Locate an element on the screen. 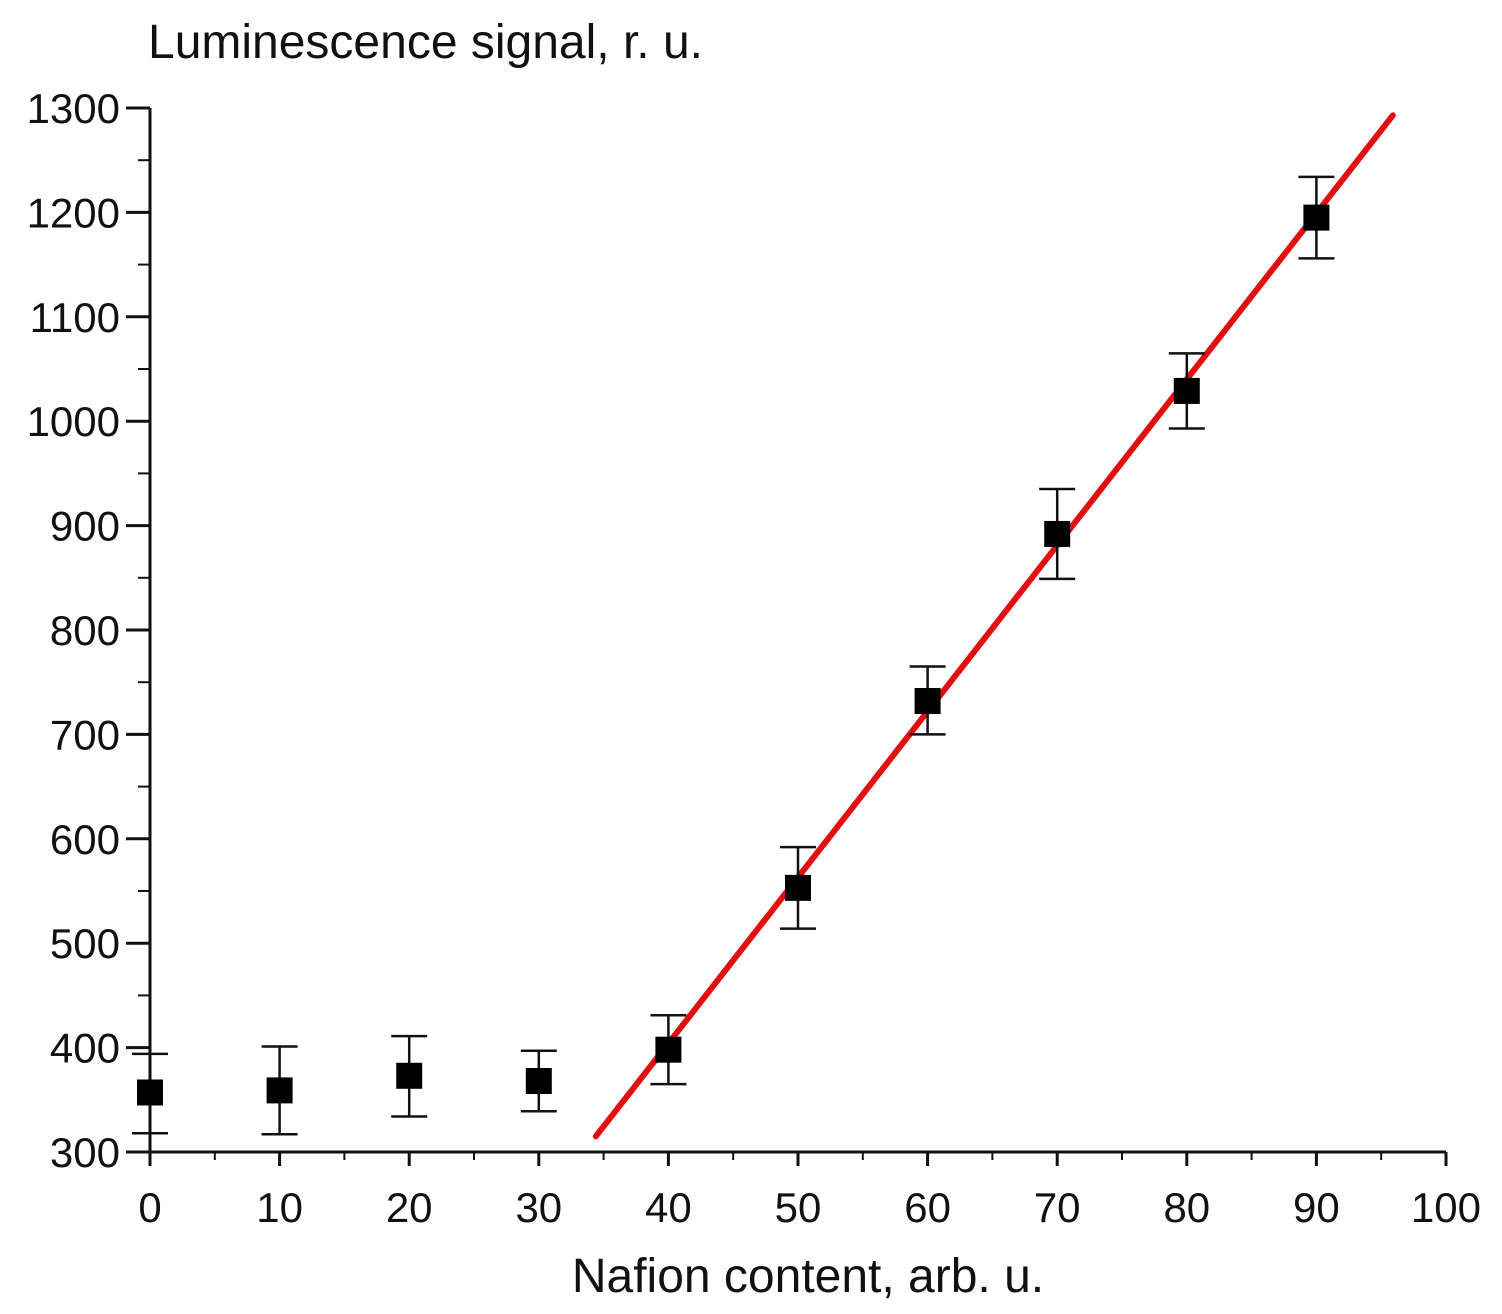 This screenshot has width=1502, height=1314. y-tick-label: 300 is located at coordinates (85, 1152).